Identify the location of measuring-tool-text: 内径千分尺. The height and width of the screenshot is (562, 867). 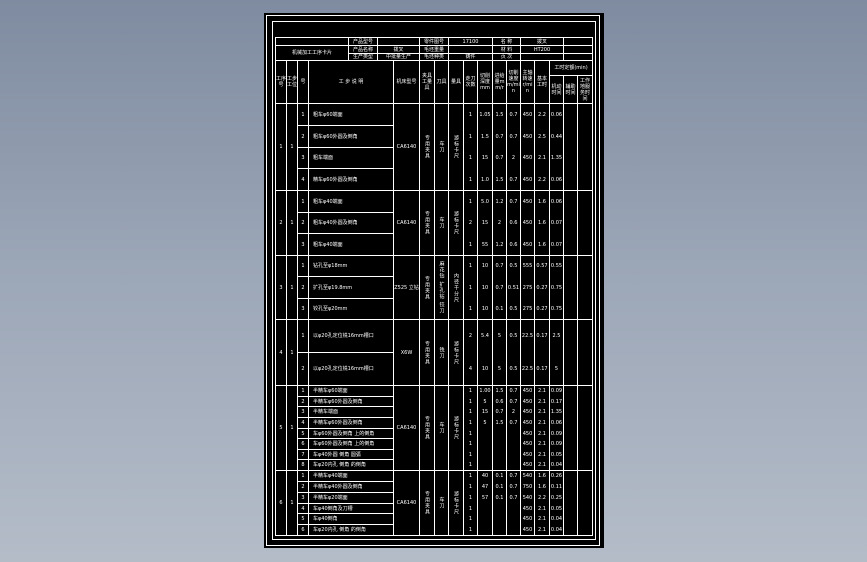
(456, 287).